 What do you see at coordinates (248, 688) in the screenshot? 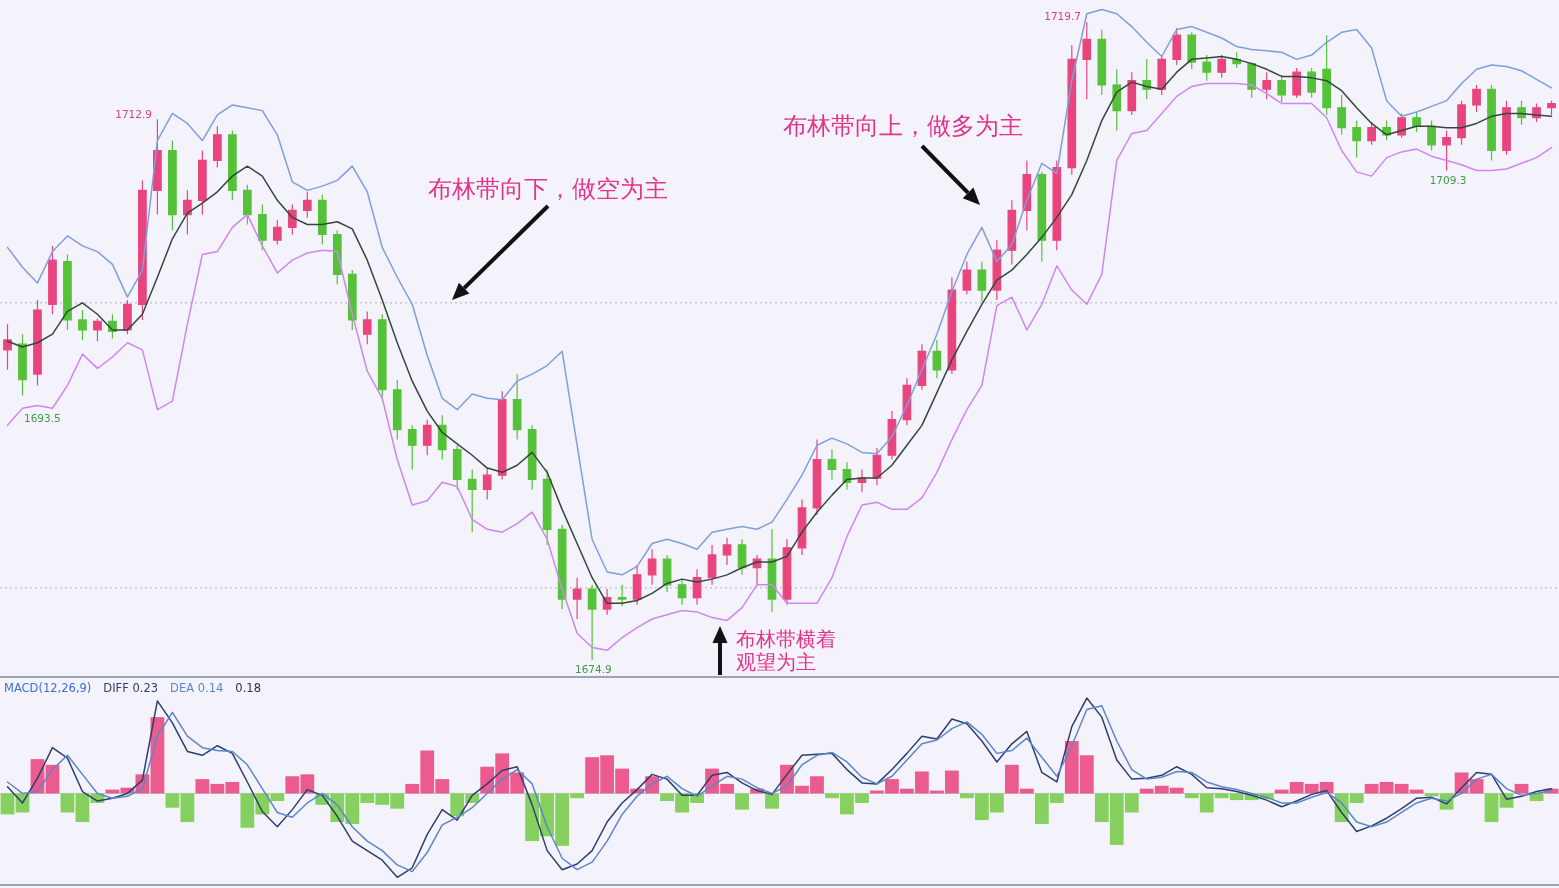
I see `text: 0.18` at bounding box center [248, 688].